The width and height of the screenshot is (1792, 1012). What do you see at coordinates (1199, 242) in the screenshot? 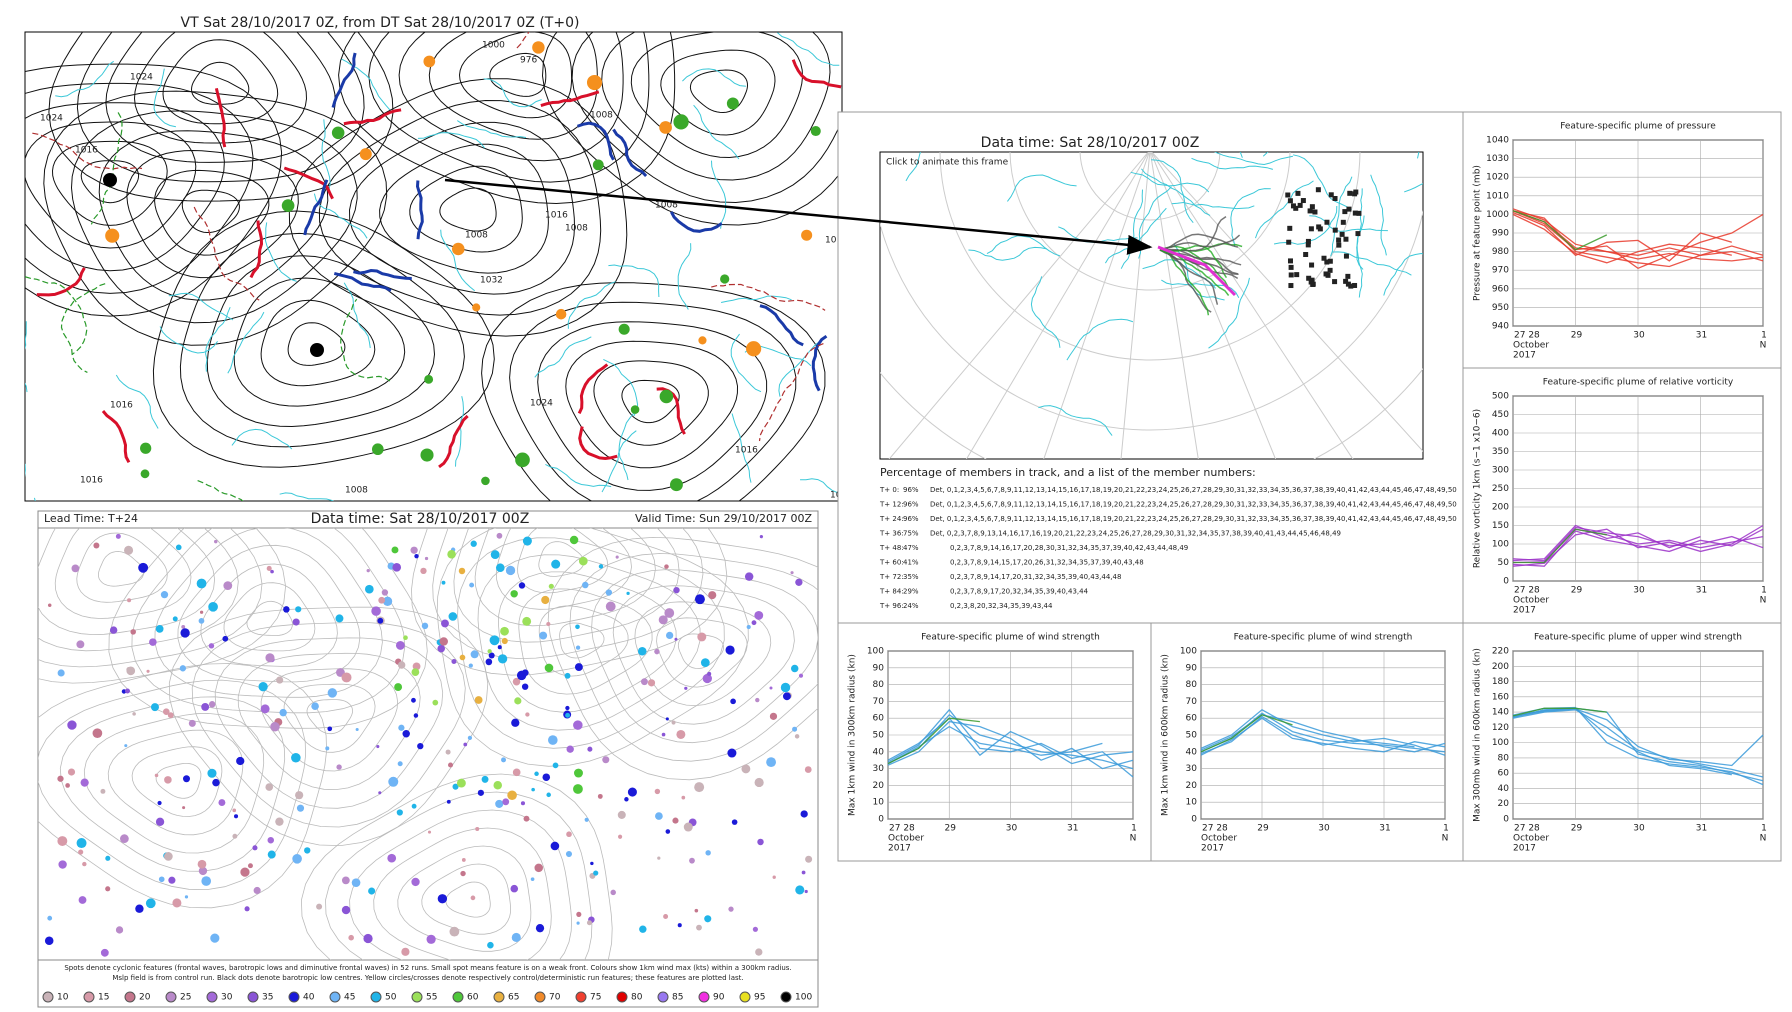
I see `track` at bounding box center [1199, 242].